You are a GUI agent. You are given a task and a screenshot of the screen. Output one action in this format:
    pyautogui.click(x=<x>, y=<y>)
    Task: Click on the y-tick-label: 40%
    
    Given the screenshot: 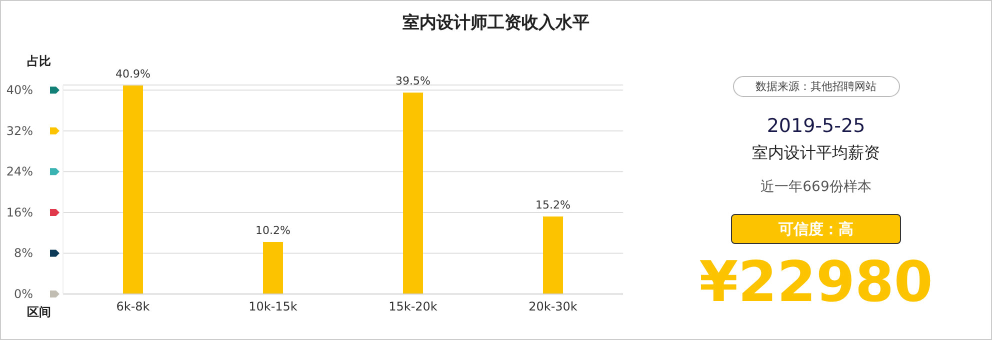 What is the action you would take?
    pyautogui.click(x=19, y=90)
    